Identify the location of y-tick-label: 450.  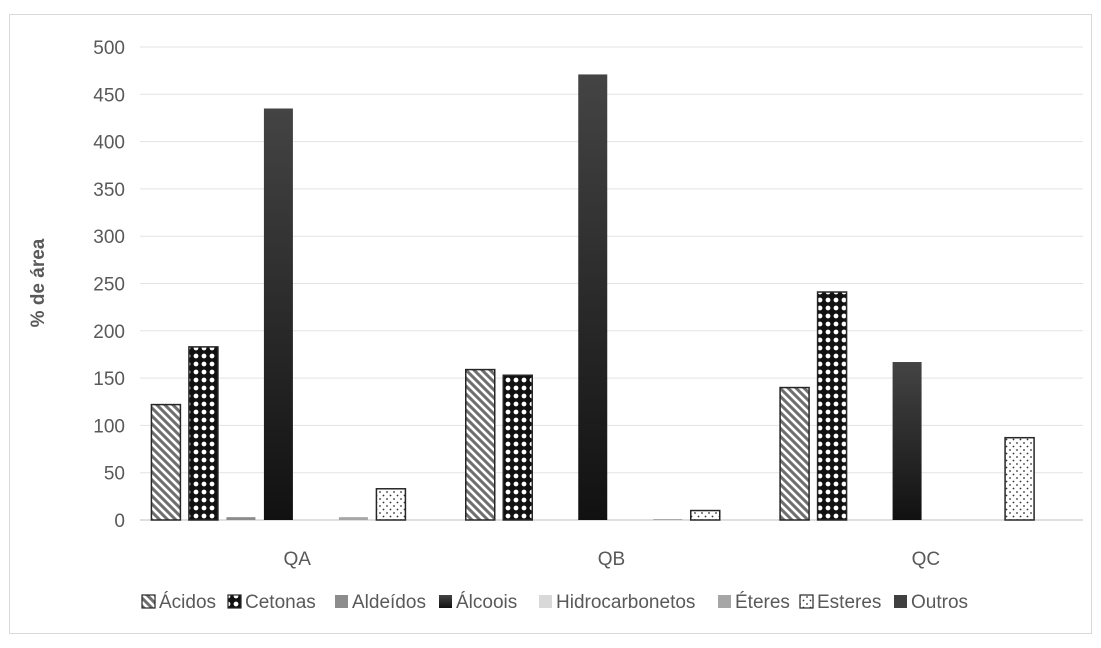
(109, 95).